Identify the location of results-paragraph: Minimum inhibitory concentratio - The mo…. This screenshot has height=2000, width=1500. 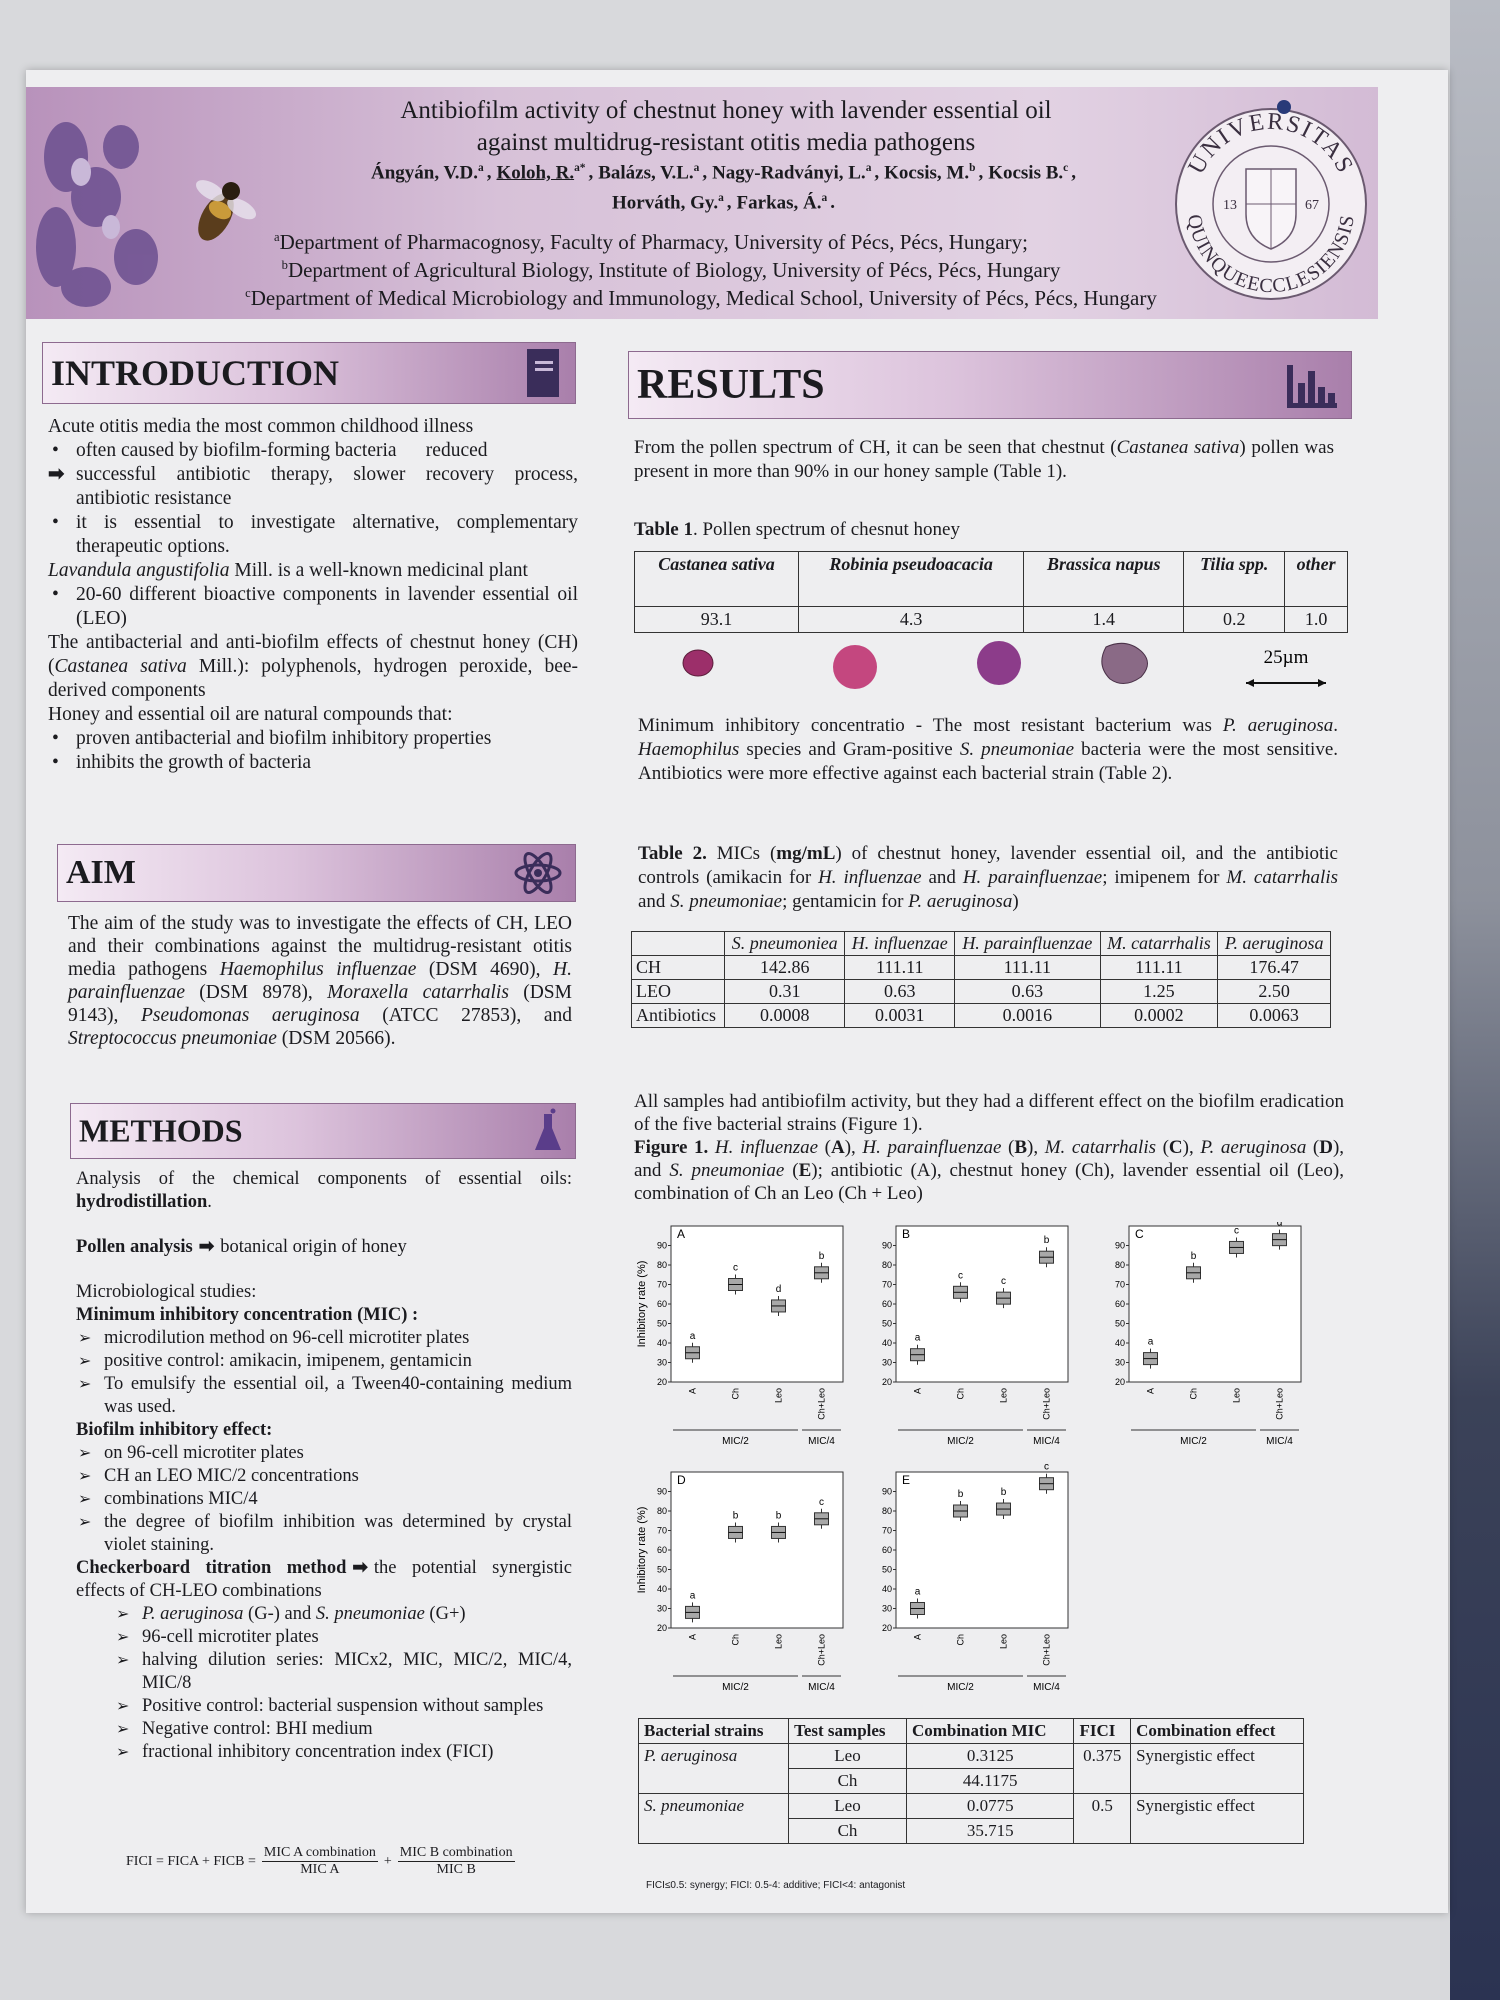
(988, 750).